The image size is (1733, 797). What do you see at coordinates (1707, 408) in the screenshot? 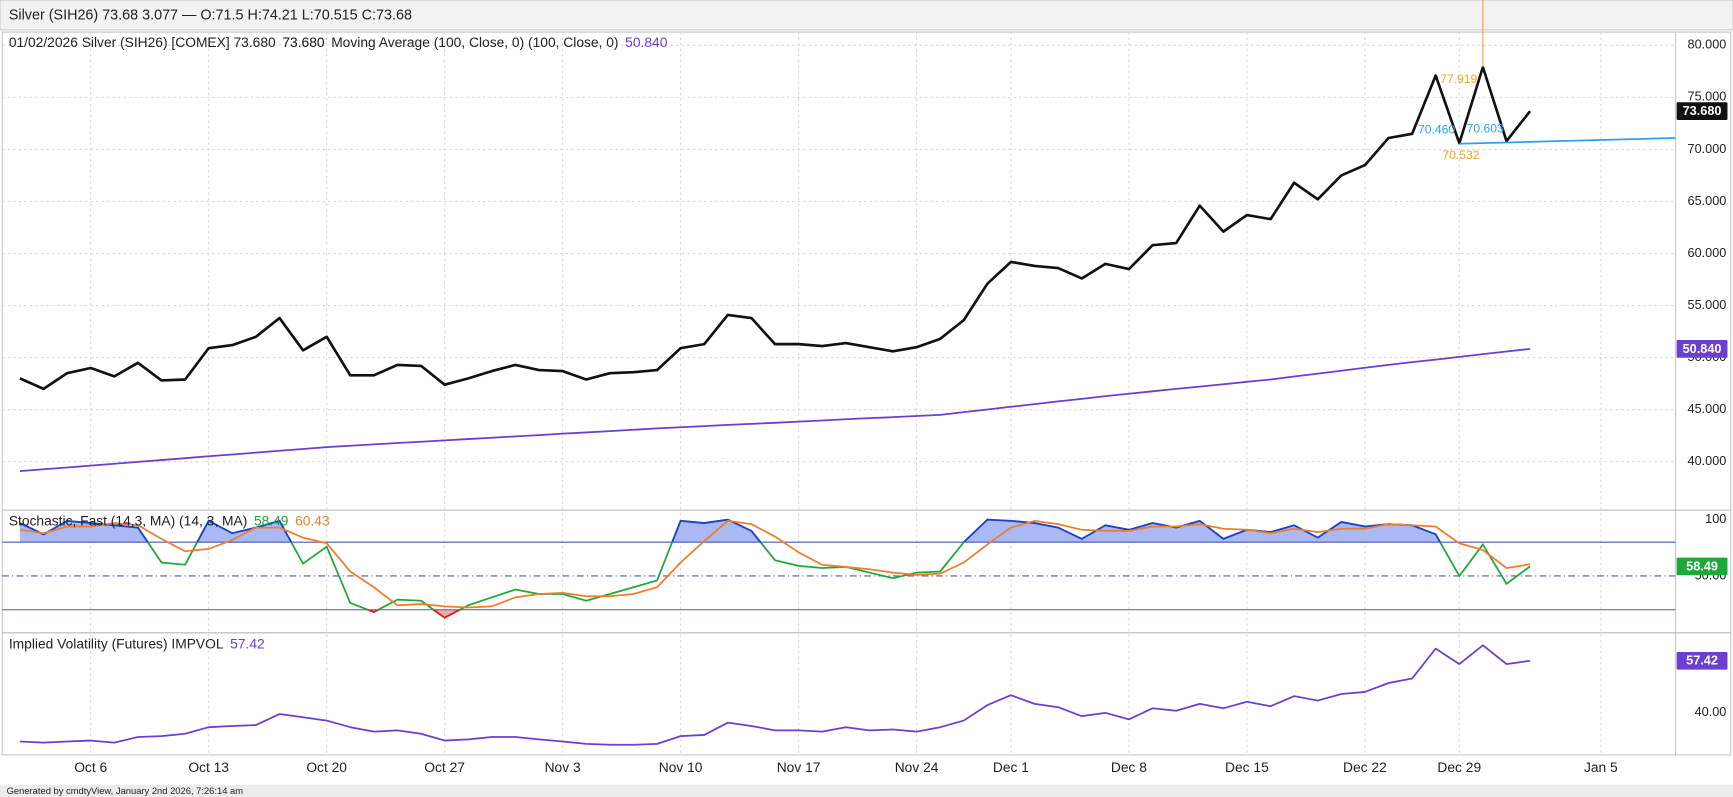
I see `y-tick-label: 45.000` at bounding box center [1707, 408].